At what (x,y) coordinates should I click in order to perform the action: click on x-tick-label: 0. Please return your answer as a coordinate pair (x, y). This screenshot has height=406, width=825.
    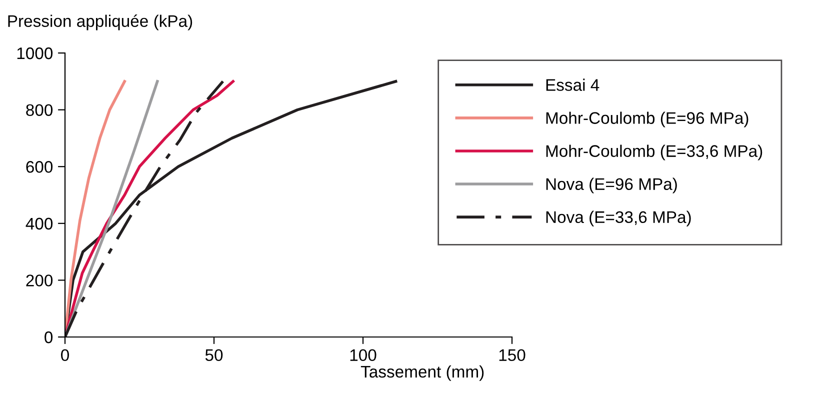
    Looking at the image, I should click on (65, 355).